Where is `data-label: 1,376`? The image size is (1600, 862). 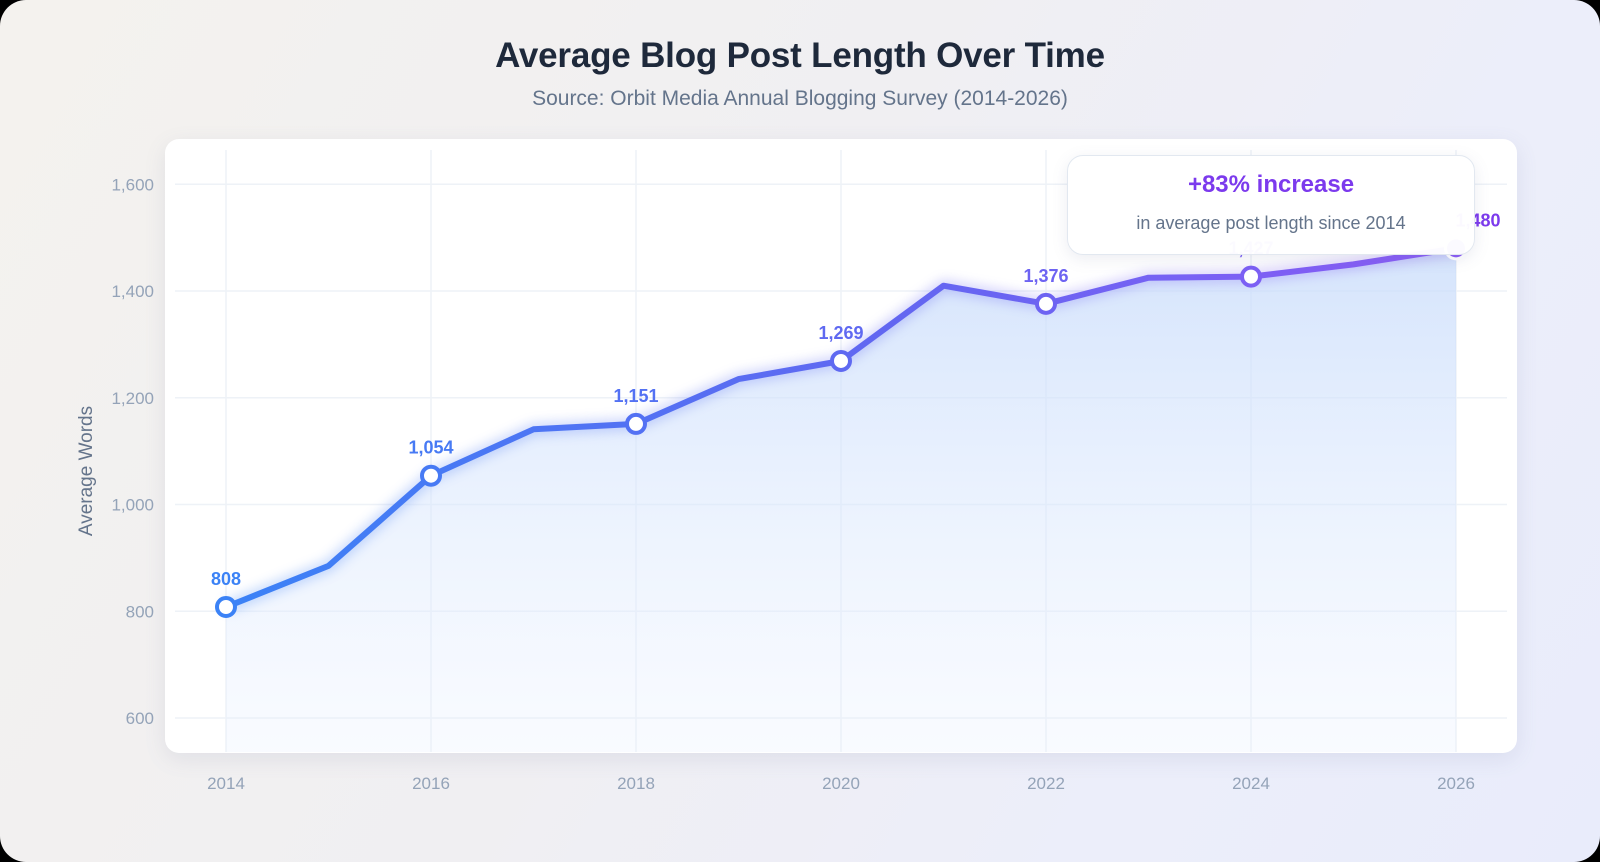
data-label: 1,376 is located at coordinates (1045, 276).